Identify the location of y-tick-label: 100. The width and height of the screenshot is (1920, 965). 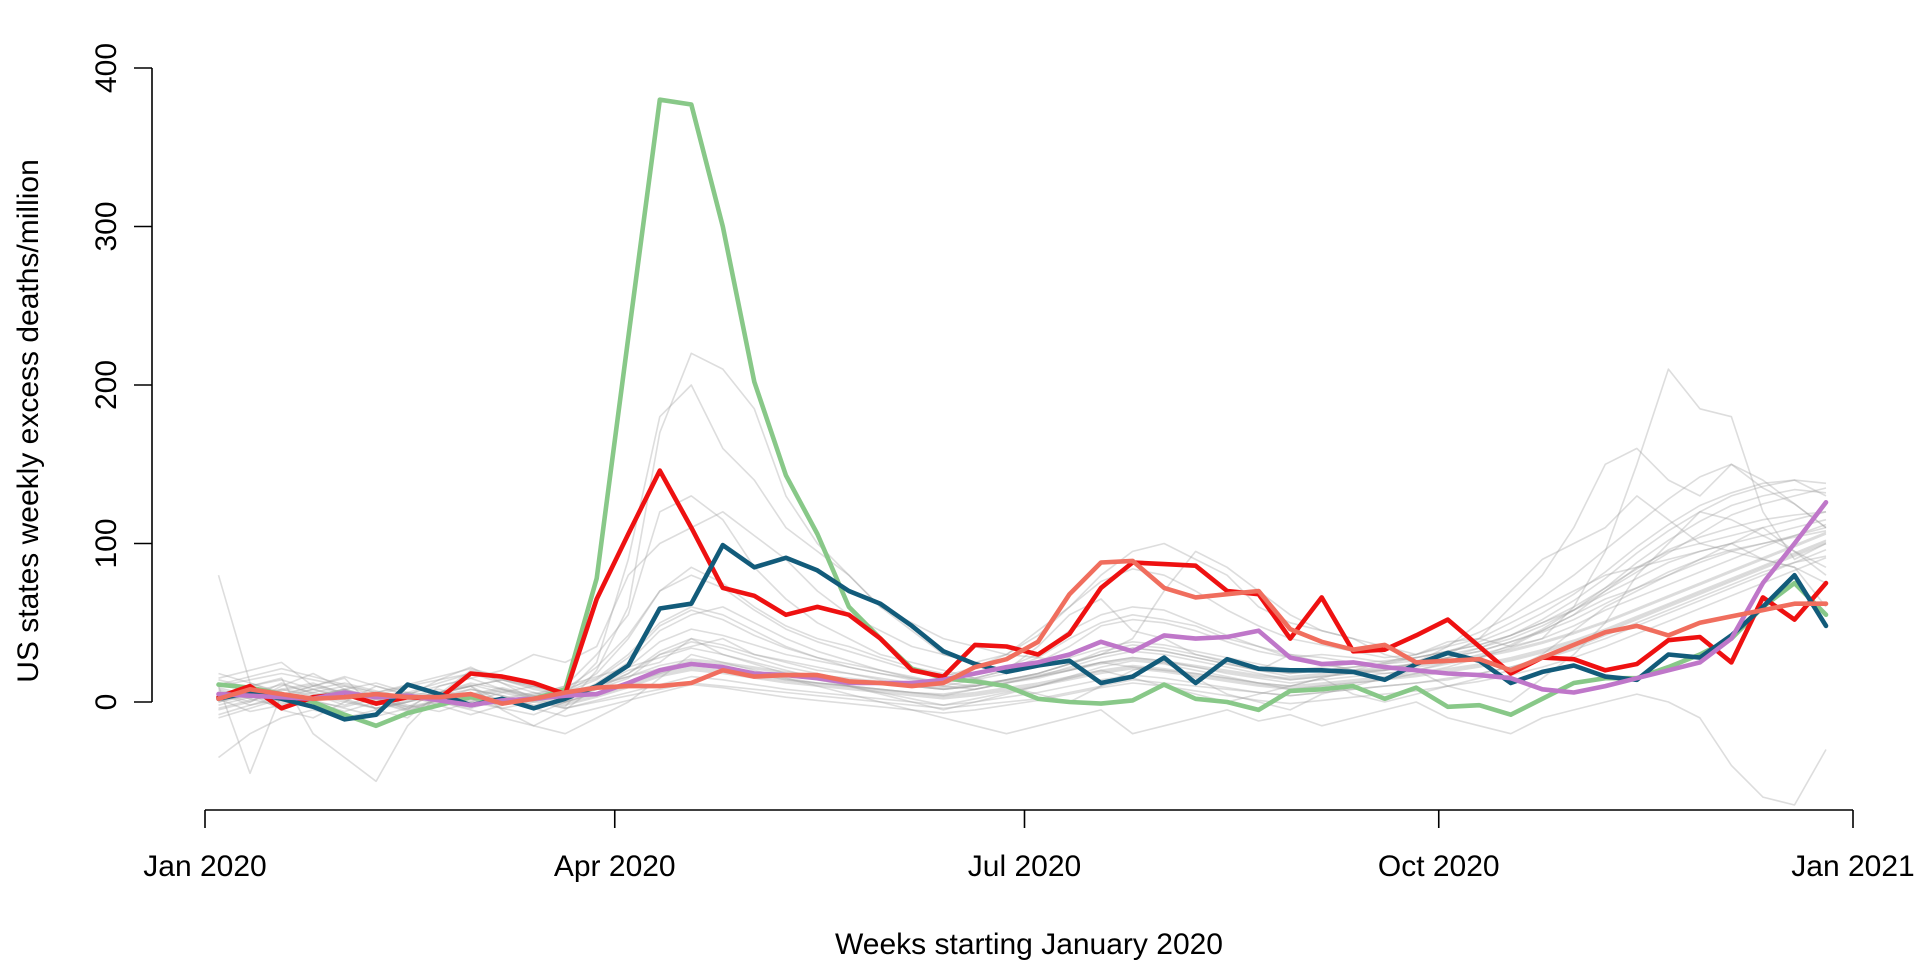
(106, 543).